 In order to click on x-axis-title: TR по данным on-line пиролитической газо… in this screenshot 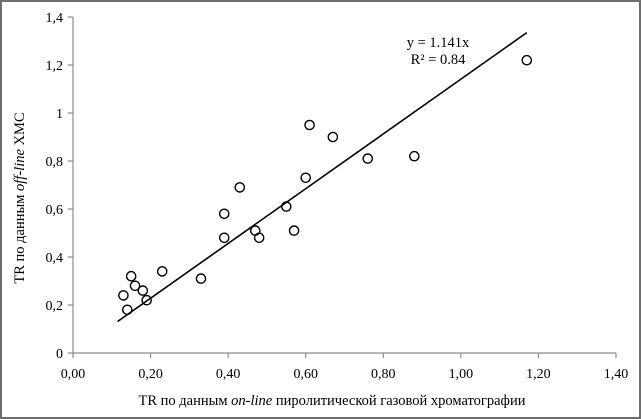, I will do `click(332, 401)`.